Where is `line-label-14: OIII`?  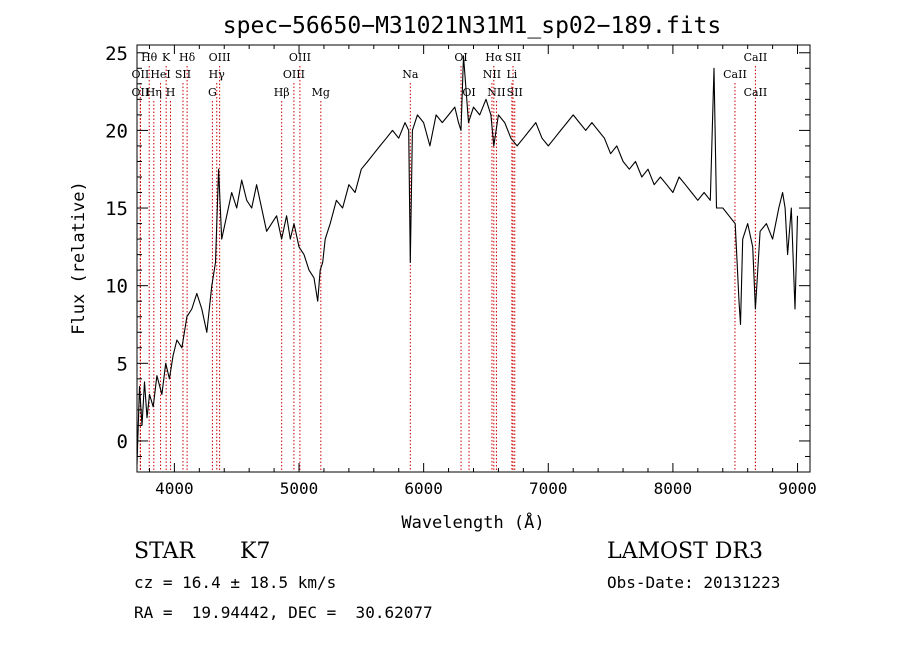
line-label-14: OIII is located at coordinates (294, 74).